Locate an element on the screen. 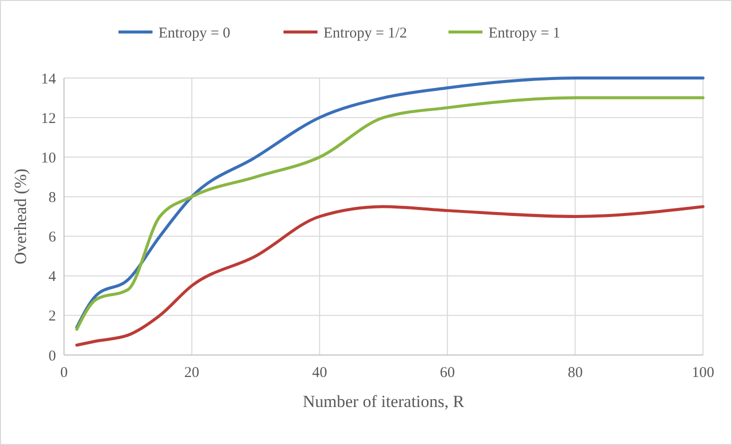  y-tick-label: 12 is located at coordinates (48, 118).